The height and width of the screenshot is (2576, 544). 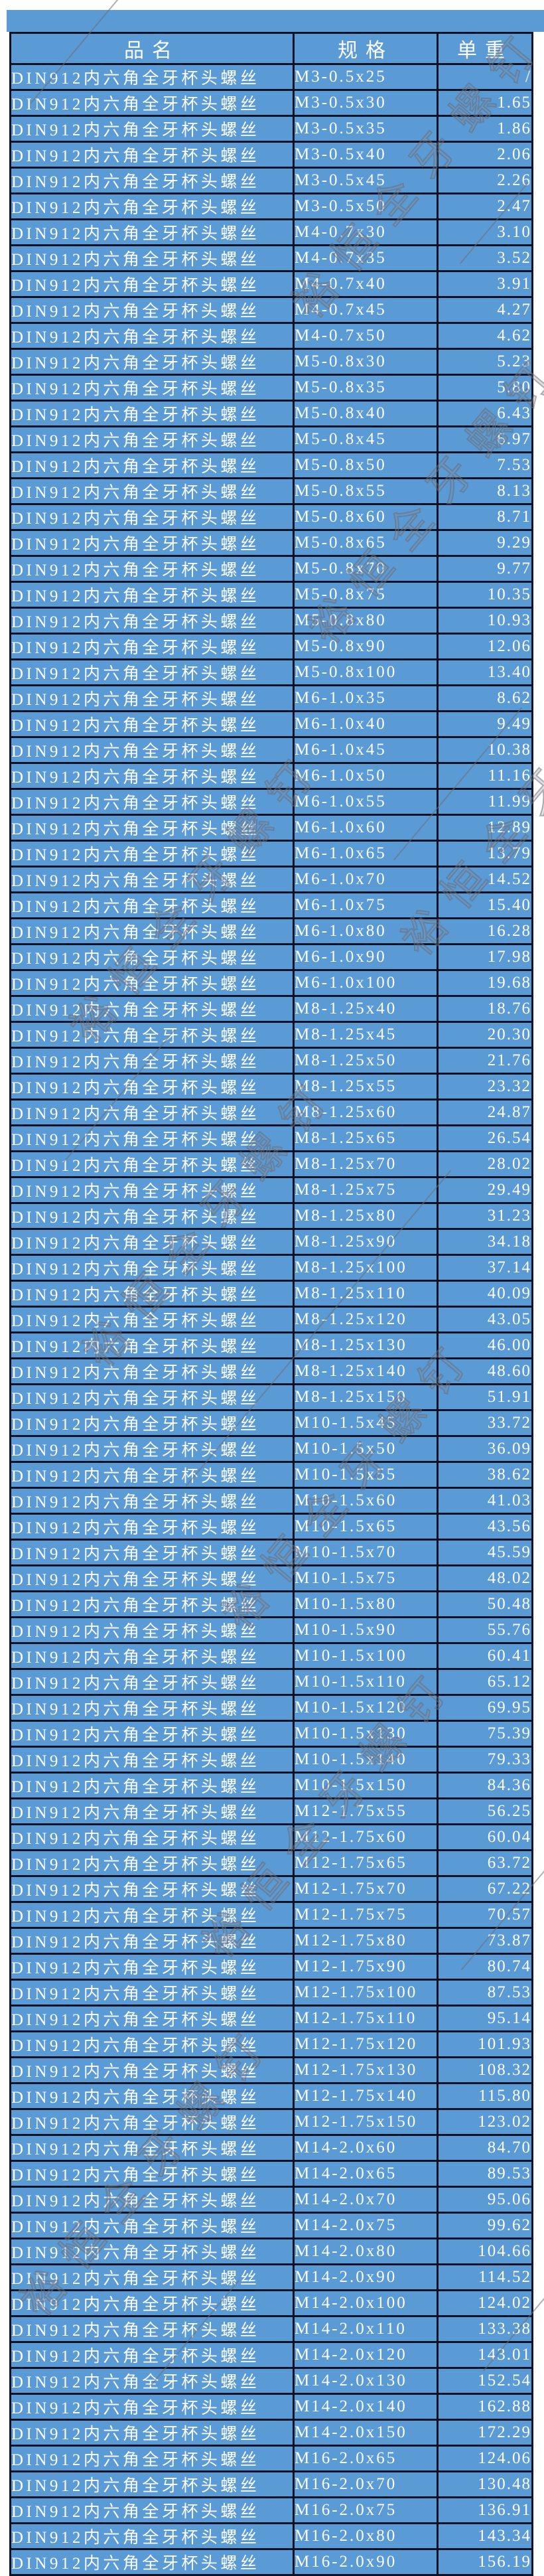 What do you see at coordinates (271, 465) in the screenshot?
I see `table-row: DIN912内六角全牙杯头螺丝 M5-0.8x50 7.53` at bounding box center [271, 465].